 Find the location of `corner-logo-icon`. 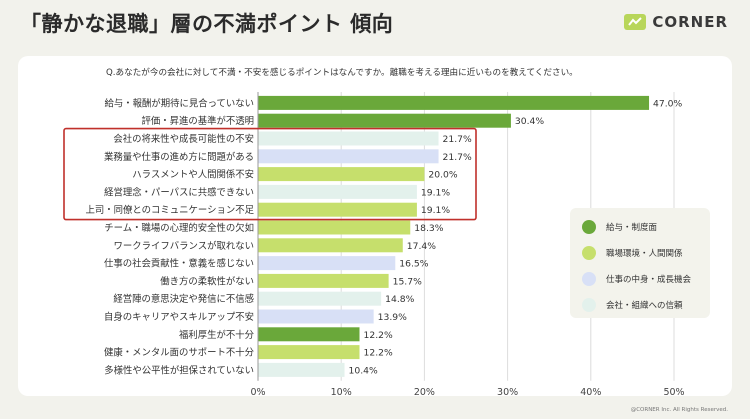

corner-logo-icon is located at coordinates (635, 22).